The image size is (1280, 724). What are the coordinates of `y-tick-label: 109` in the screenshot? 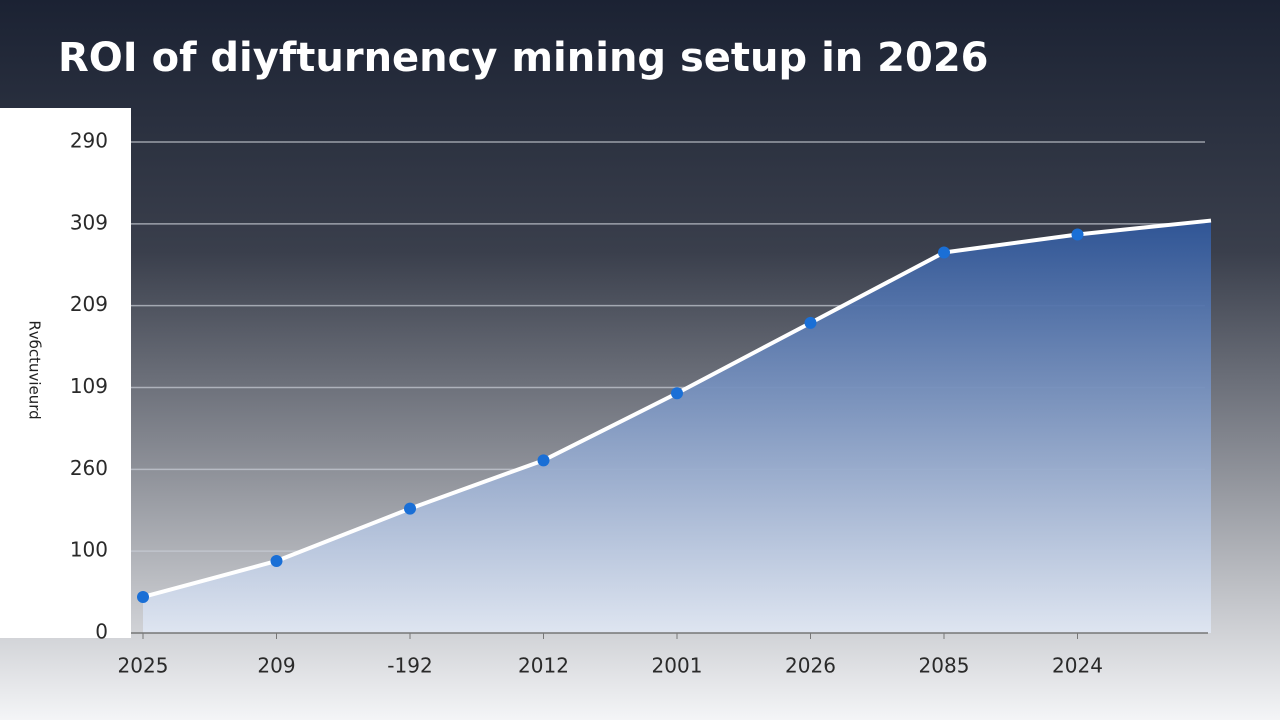 It's located at (89, 386).